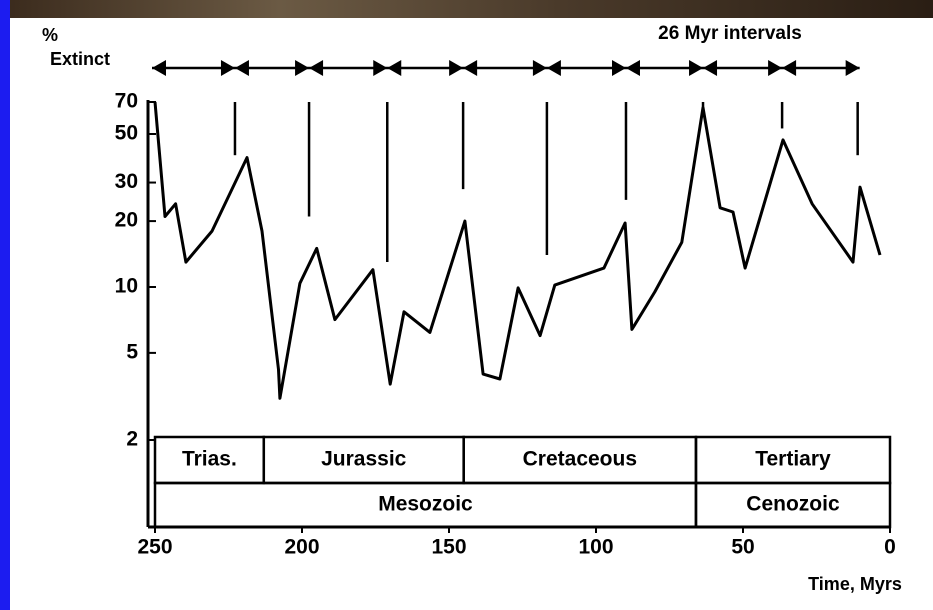 The height and width of the screenshot is (610, 933). Describe the element at coordinates (448, 547) in the screenshot. I see `x-tick-label: 150` at that location.